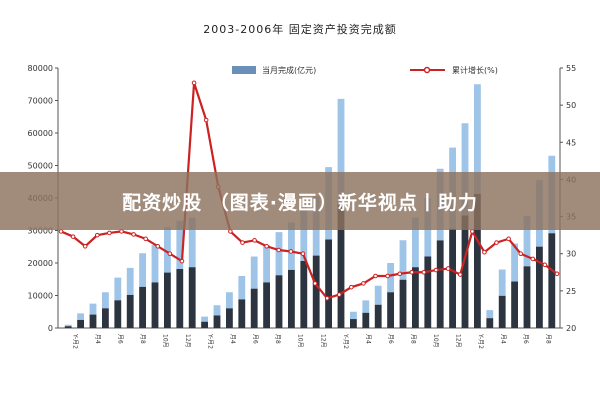 This screenshot has width=600, height=400. What do you see at coordinates (40, 68) in the screenshot?
I see `left-tick-label: 80000` at bounding box center [40, 68].